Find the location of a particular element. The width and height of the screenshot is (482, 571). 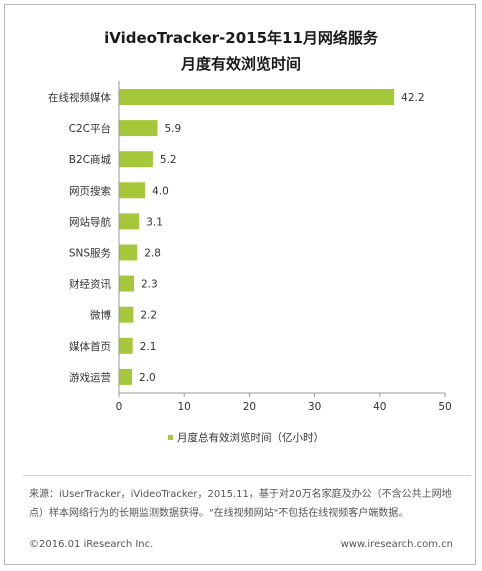

chart-title-line-1: iVideoTracker-2015年11月网络服务 is located at coordinates (241, 38).